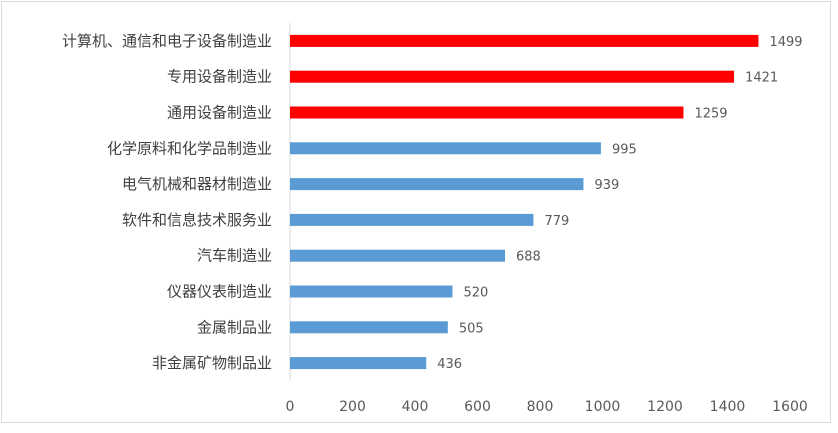 The height and width of the screenshot is (433, 838). What do you see at coordinates (167, 41) in the screenshot?
I see `category-label: 计算机、通信和电子设备制造业` at bounding box center [167, 41].